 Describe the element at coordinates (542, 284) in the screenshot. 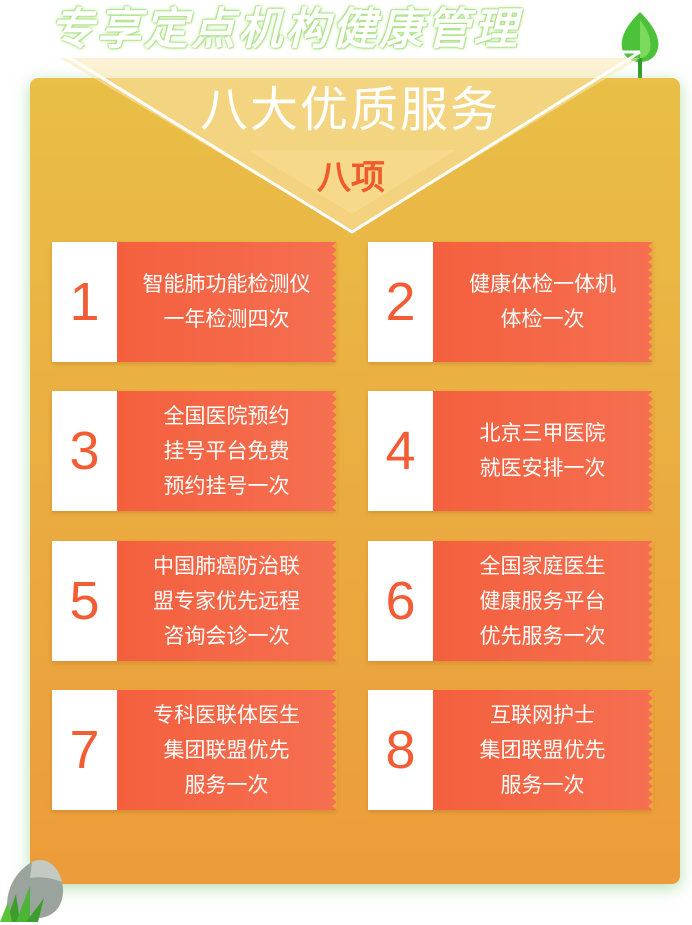

I see `service-line: 健康体检一体机` at that location.